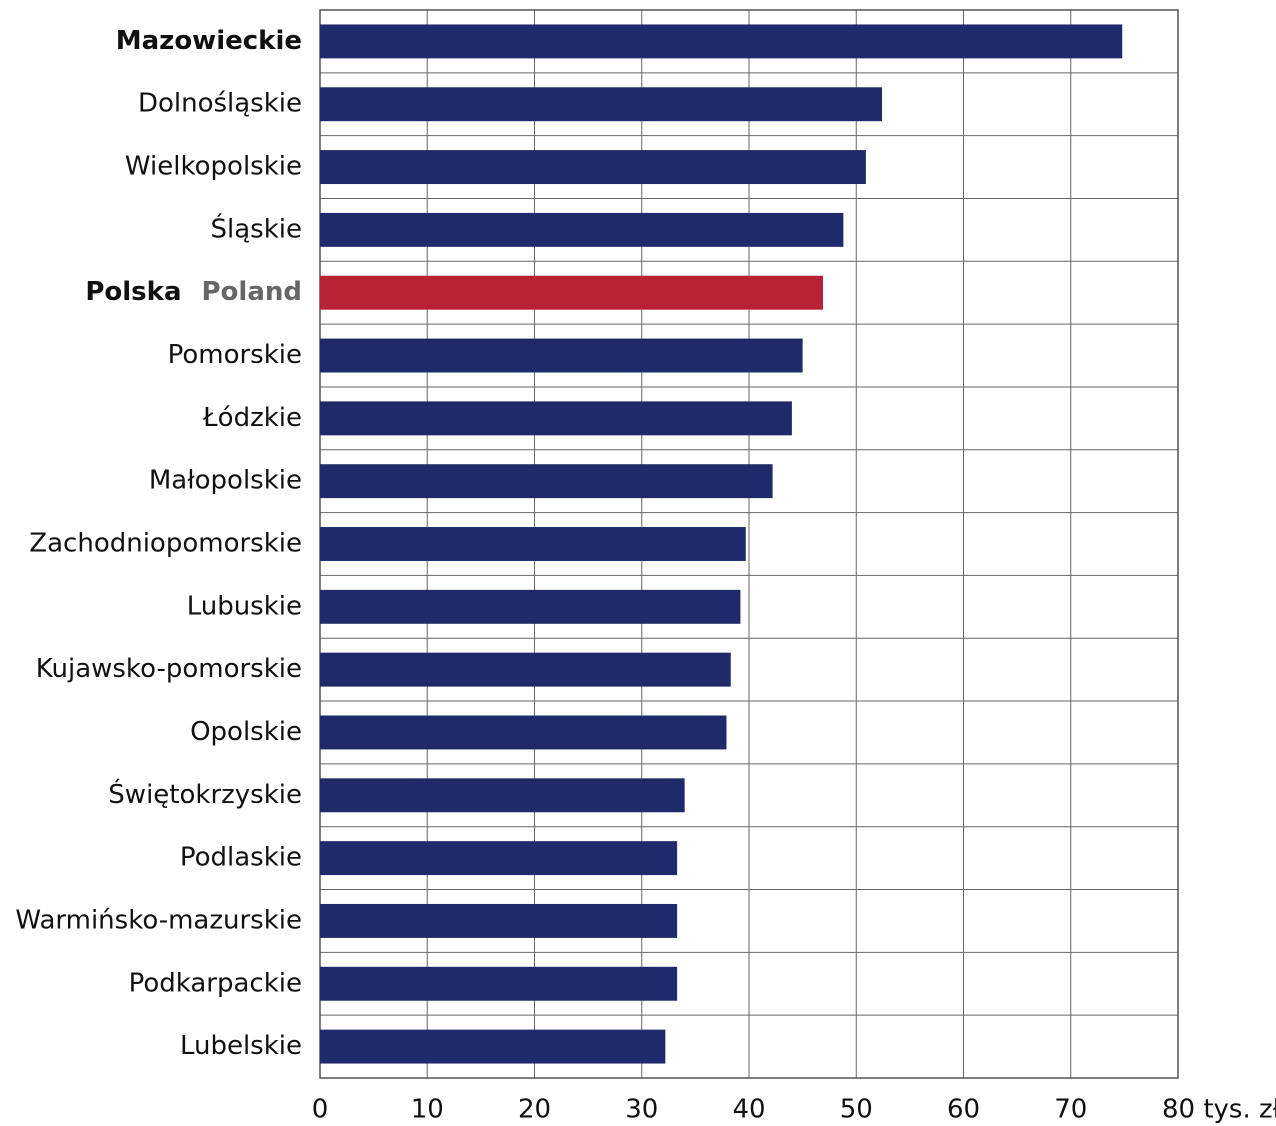 This screenshot has width=1276, height=1126. What do you see at coordinates (220, 104) in the screenshot?
I see `y-tick-label: Dolnośląskie` at bounding box center [220, 104].